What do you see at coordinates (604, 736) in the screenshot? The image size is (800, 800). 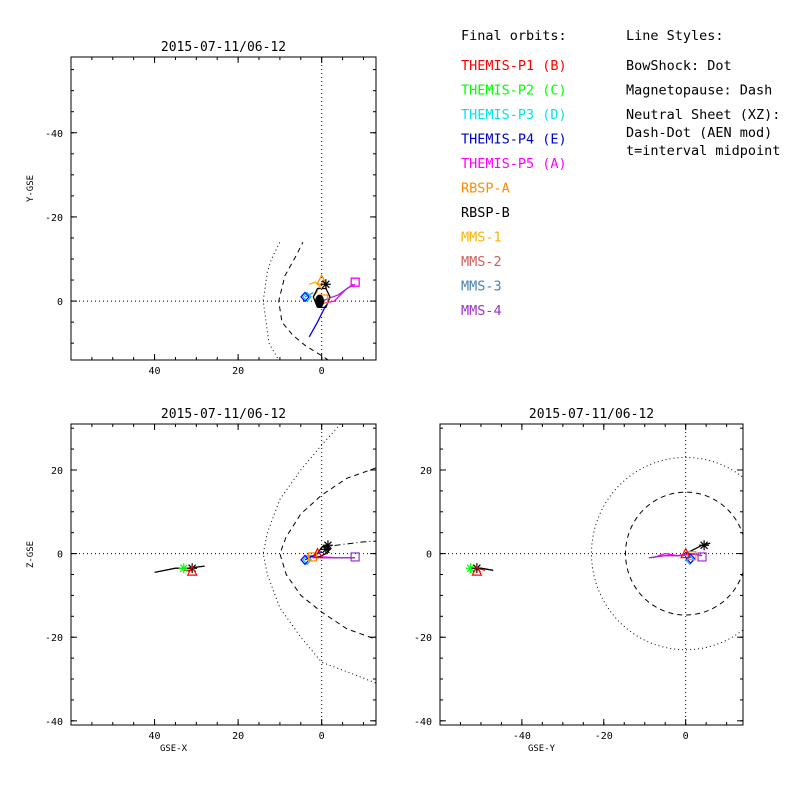 I see `x-tick-label: -20` at bounding box center [604, 736].